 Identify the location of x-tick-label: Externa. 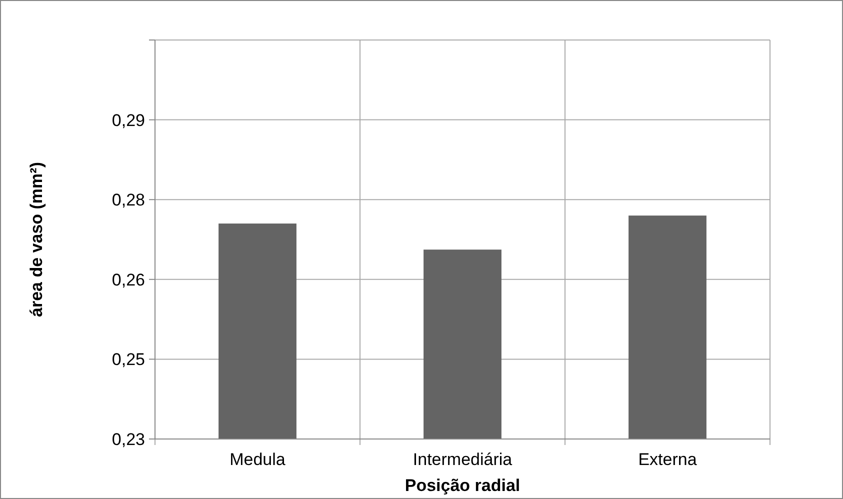
(668, 459).